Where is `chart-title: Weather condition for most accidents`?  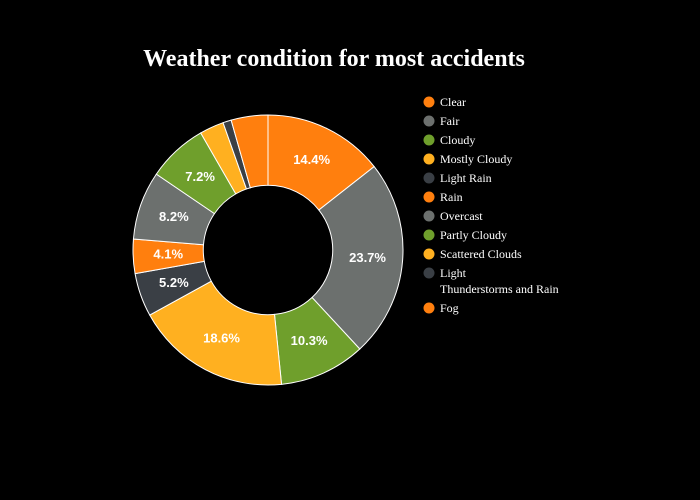 chart-title: Weather condition for most accidents is located at coordinates (334, 59).